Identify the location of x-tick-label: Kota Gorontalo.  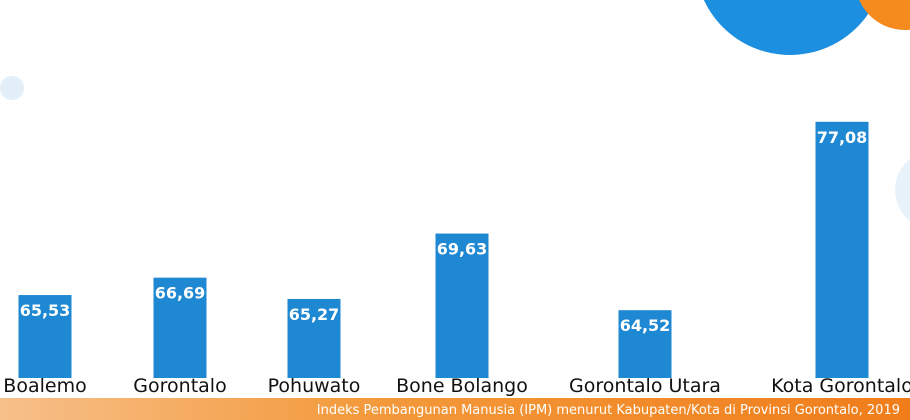
(840, 386).